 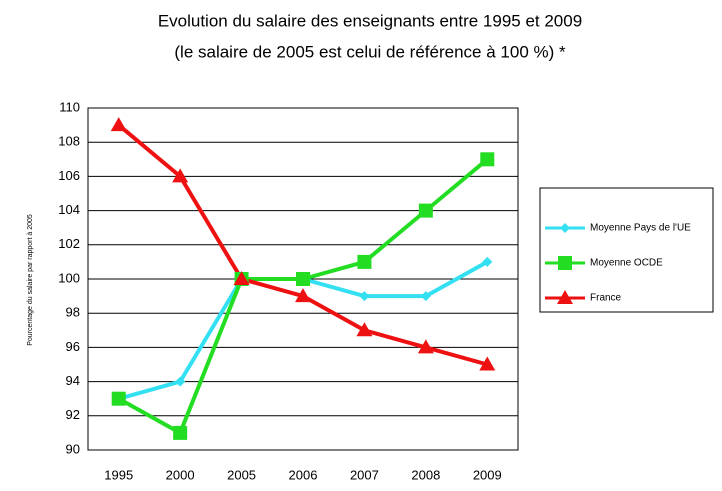 What do you see at coordinates (606, 298) in the screenshot?
I see `legend-label: France` at bounding box center [606, 298].